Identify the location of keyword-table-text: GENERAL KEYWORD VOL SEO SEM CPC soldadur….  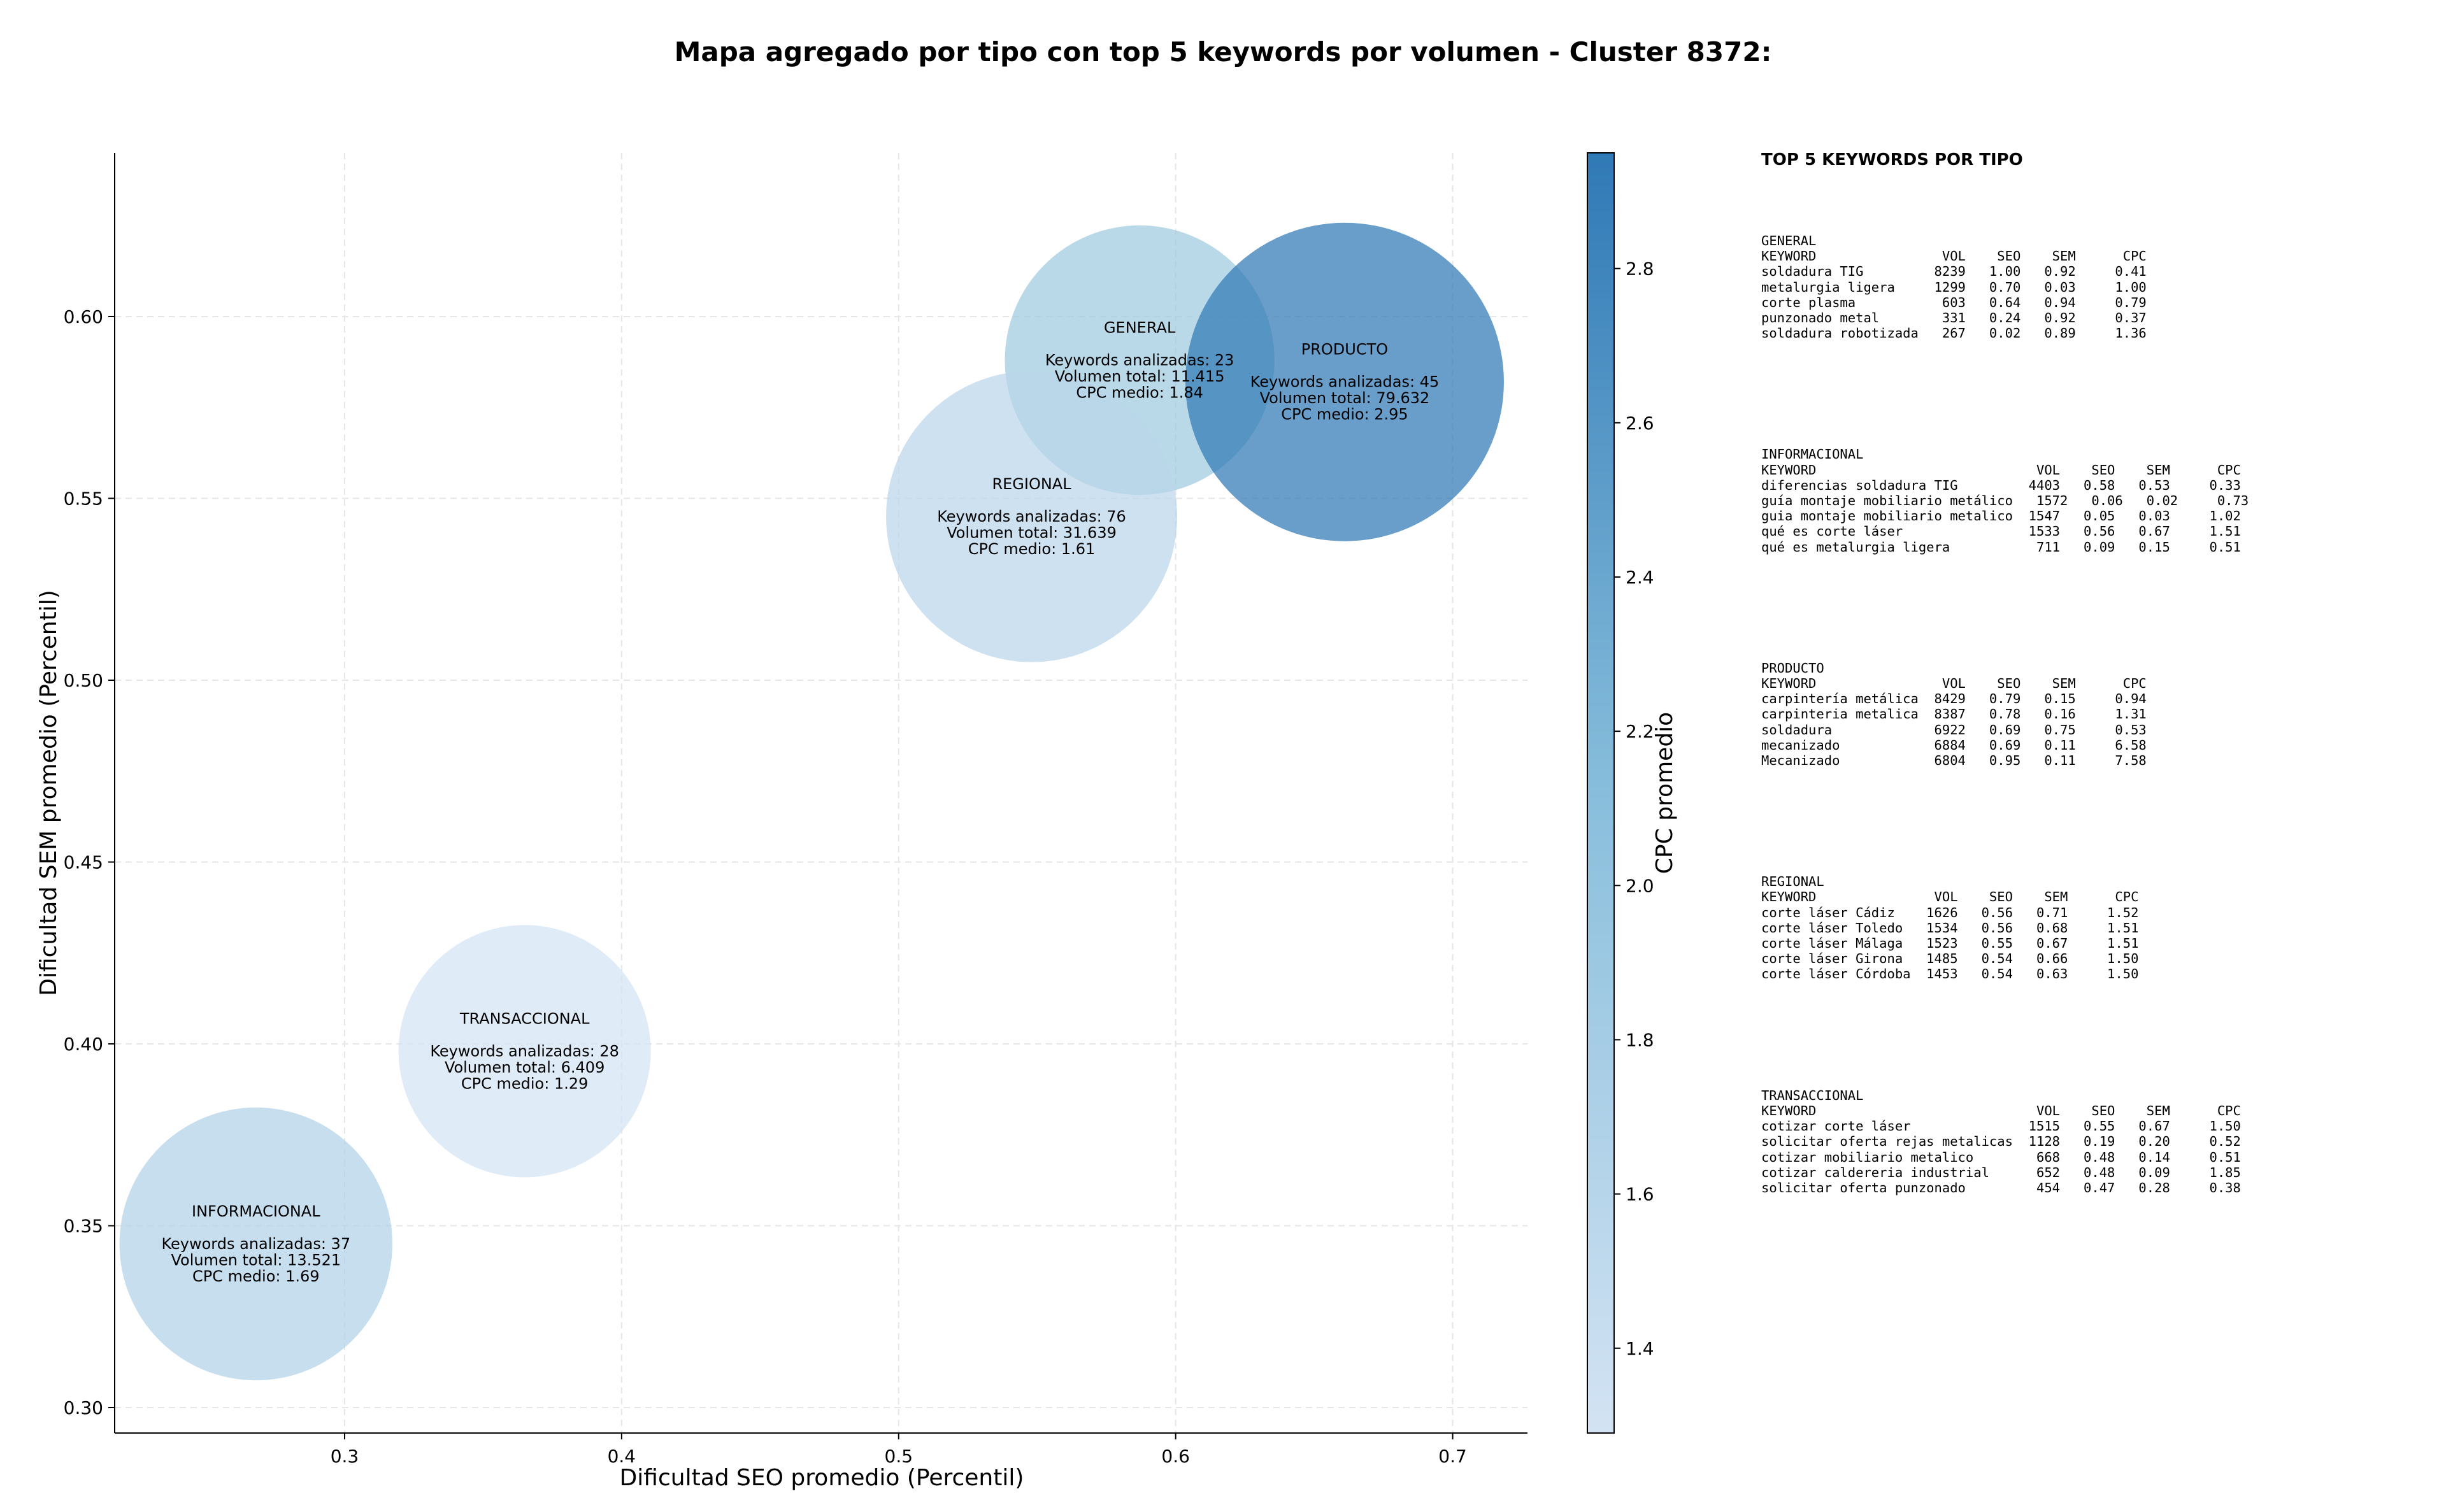
(1954, 287).